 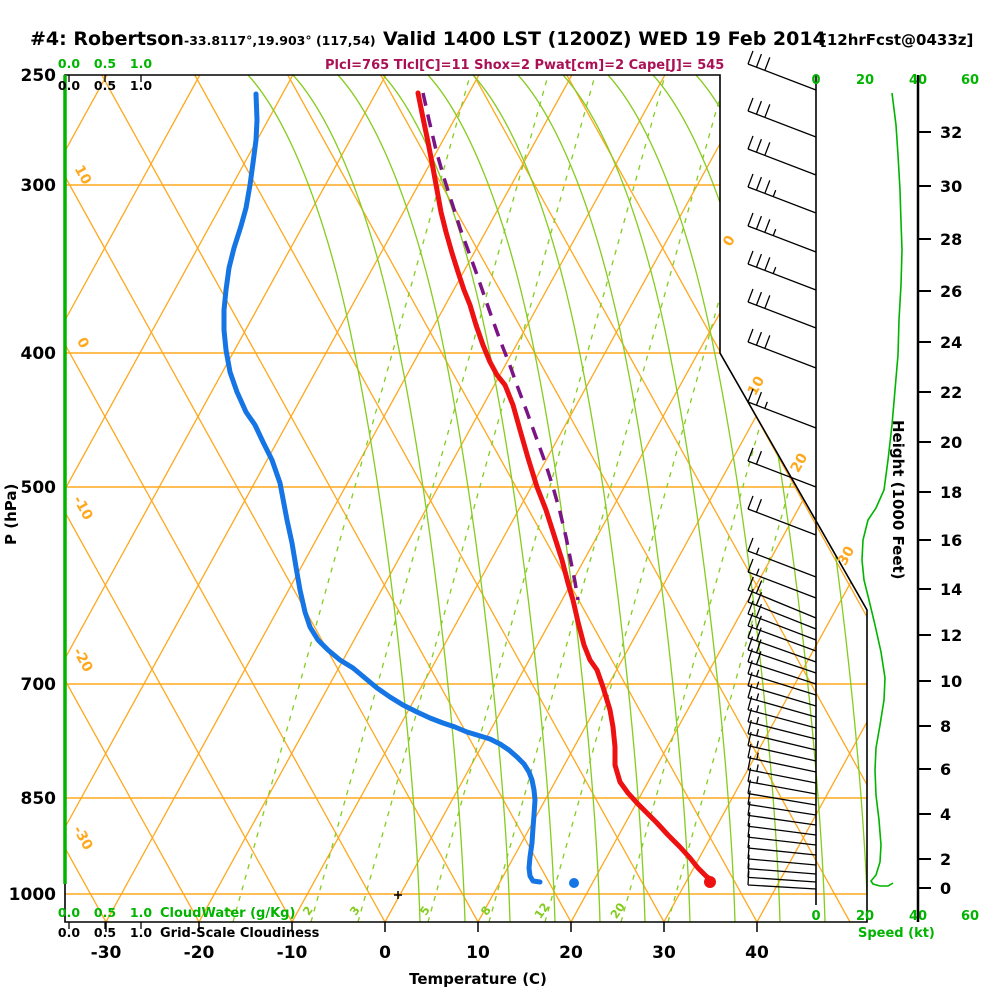 What do you see at coordinates (141, 63) in the screenshot?
I see `cloudwater-scale-top: 1.0` at bounding box center [141, 63].